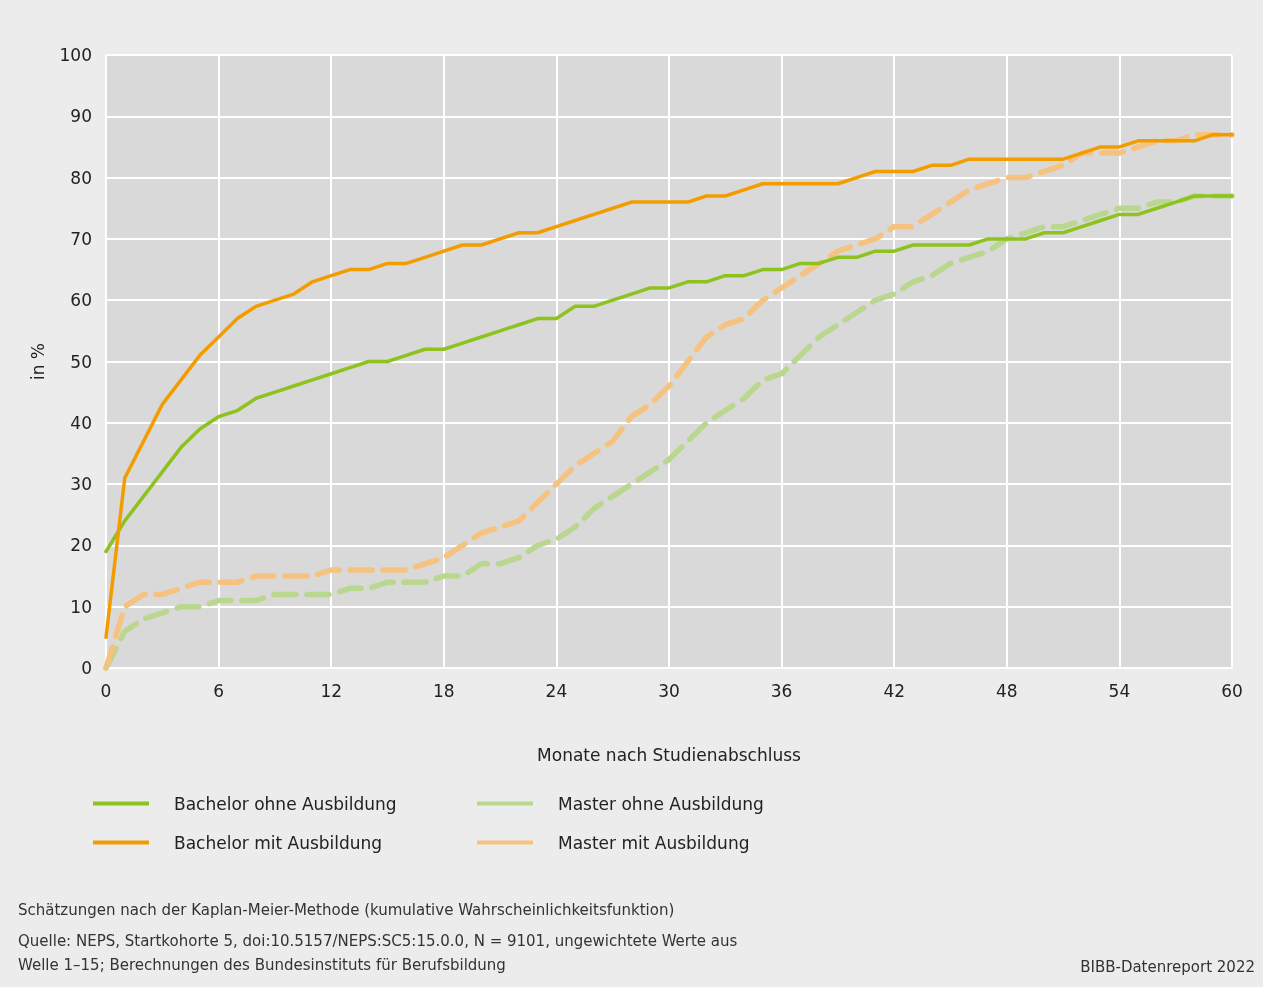 This screenshot has height=987, width=1263. What do you see at coordinates (81, 361) in the screenshot?
I see `y-tick-label: 50` at bounding box center [81, 361].